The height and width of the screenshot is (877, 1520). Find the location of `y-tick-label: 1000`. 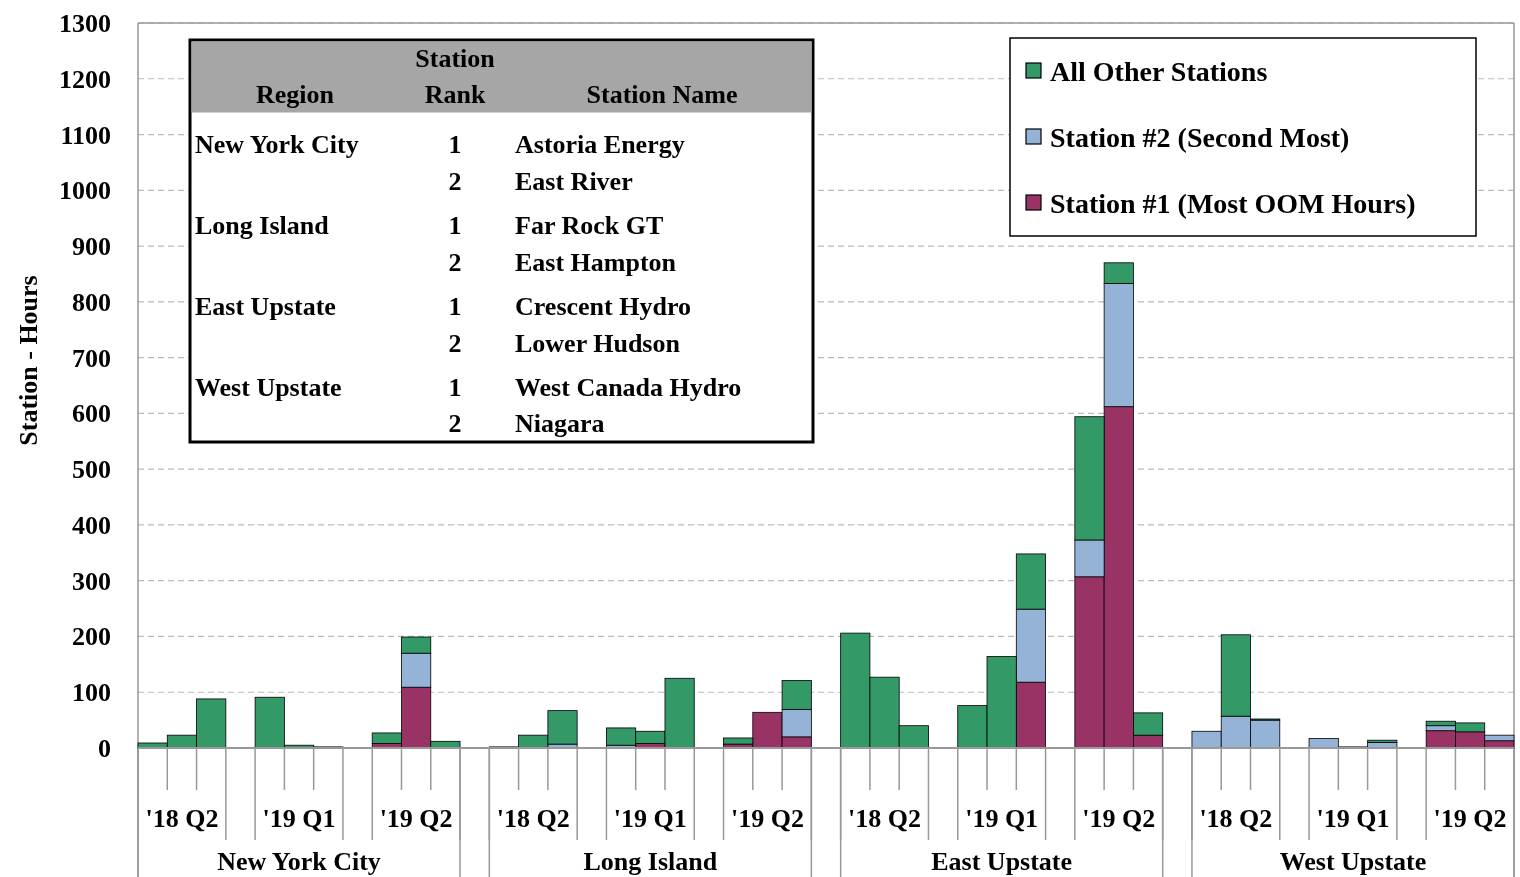

y-tick-label: 1000 is located at coordinates (85, 191).